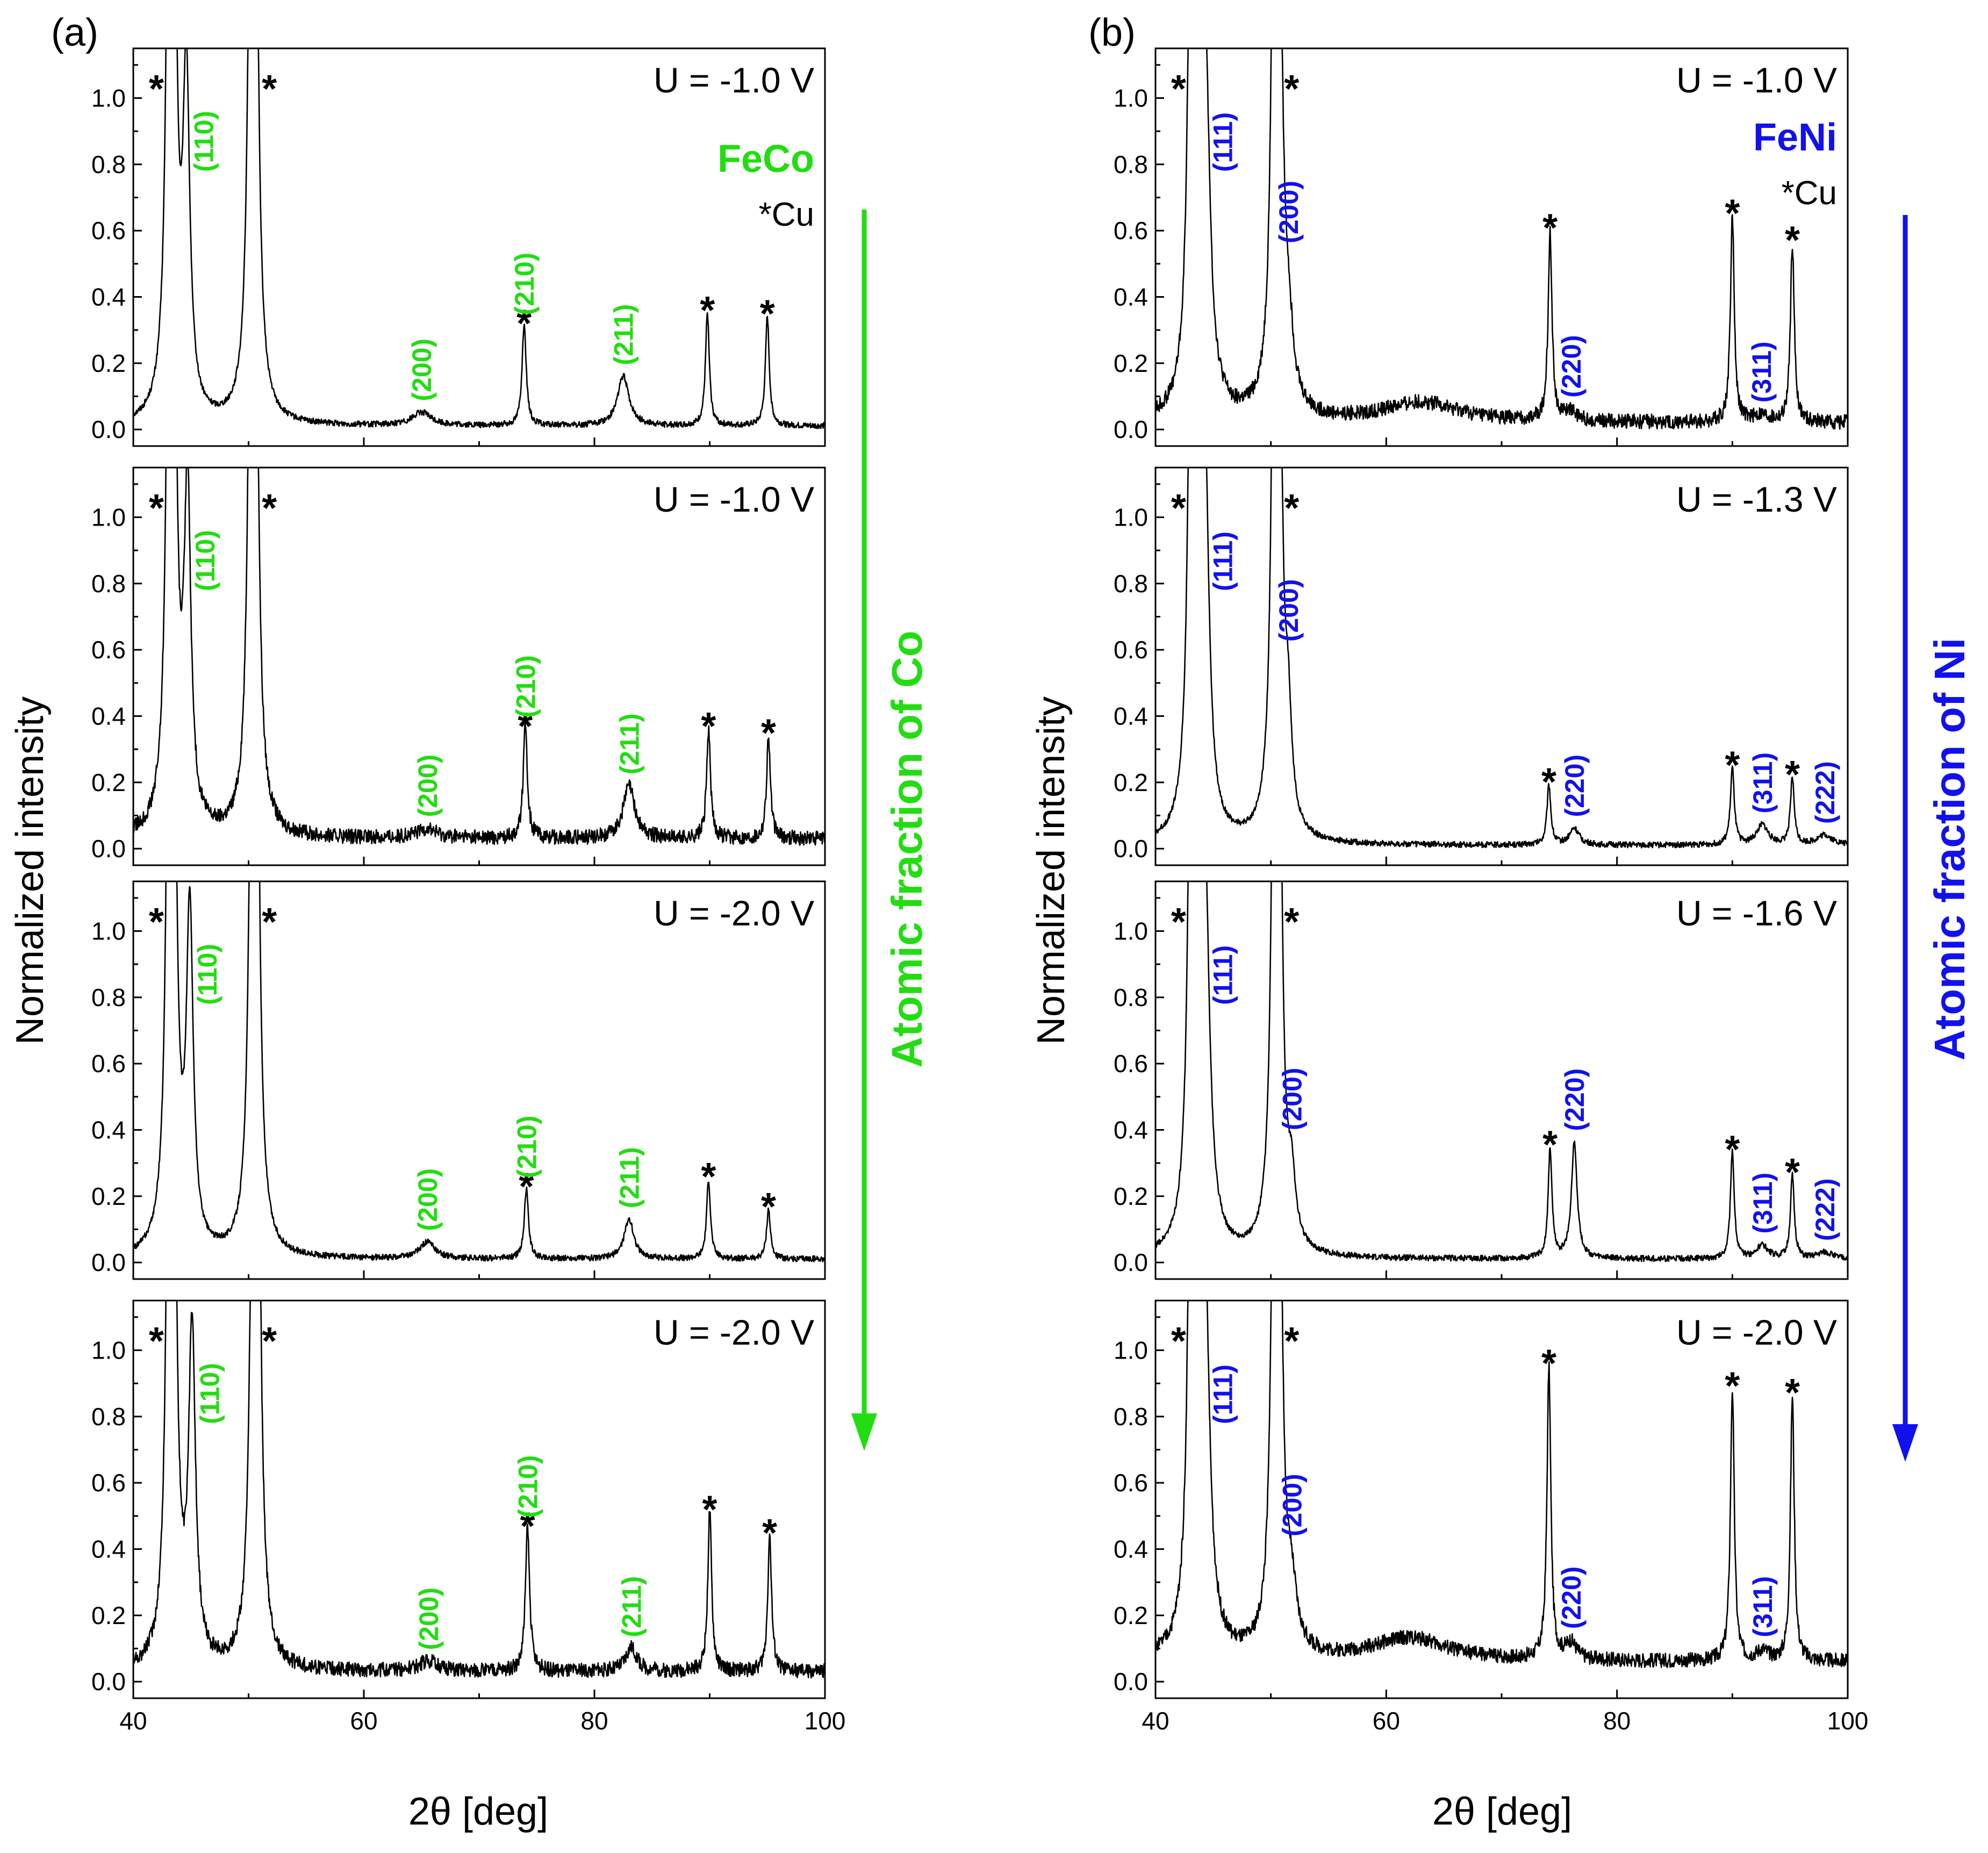  What do you see at coordinates (1825, 792) in the screenshot?
I see `hkl-label: (222)` at bounding box center [1825, 792].